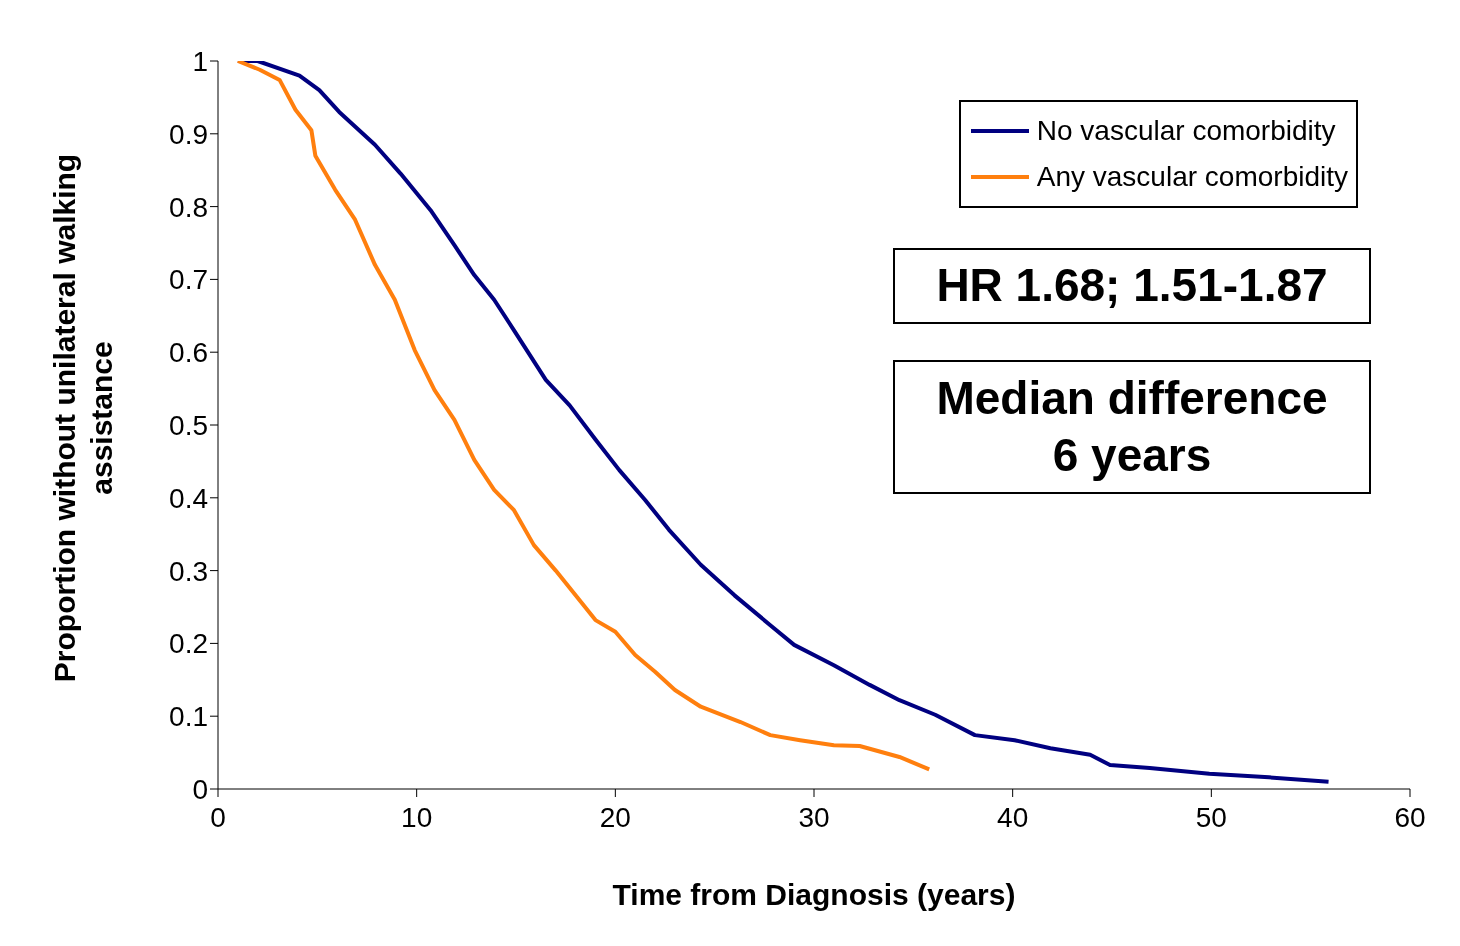 The width and height of the screenshot is (1460, 946). Describe the element at coordinates (1132, 286) in the screenshot. I see `annotation: HR 1.68; 1.51-1.87` at that location.